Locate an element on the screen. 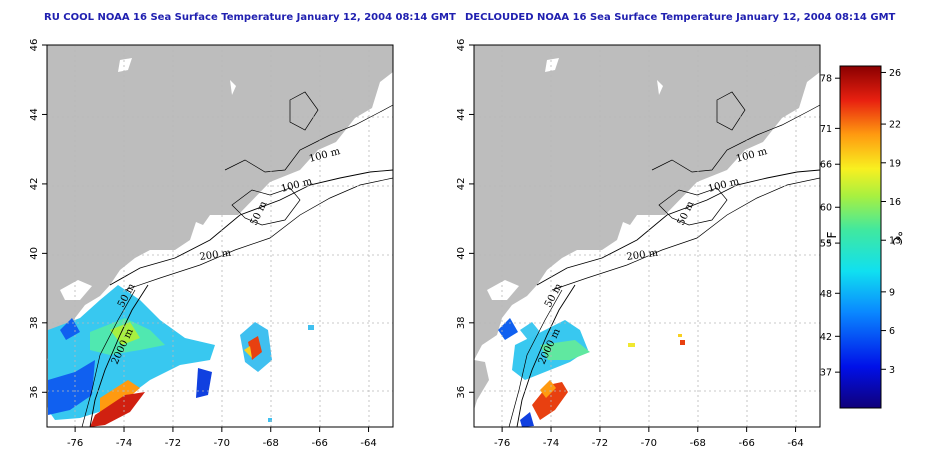 The width and height of the screenshot is (950, 475). celsius-tick-label: 13 is located at coordinates (895, 241).